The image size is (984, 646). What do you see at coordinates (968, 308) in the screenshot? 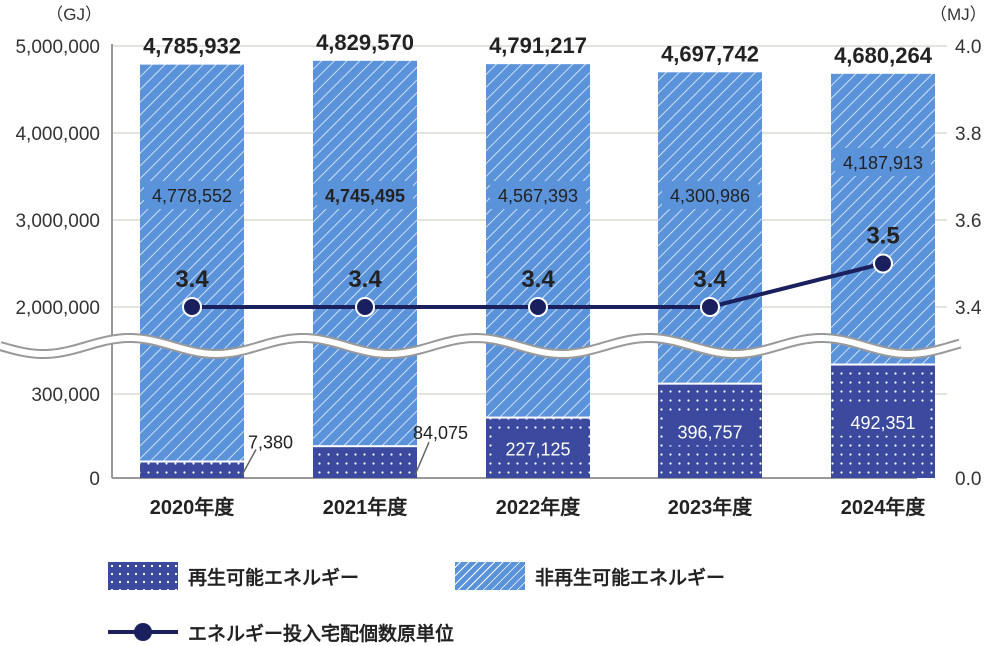
I see `y2-tick-label: 3.4` at bounding box center [968, 308].